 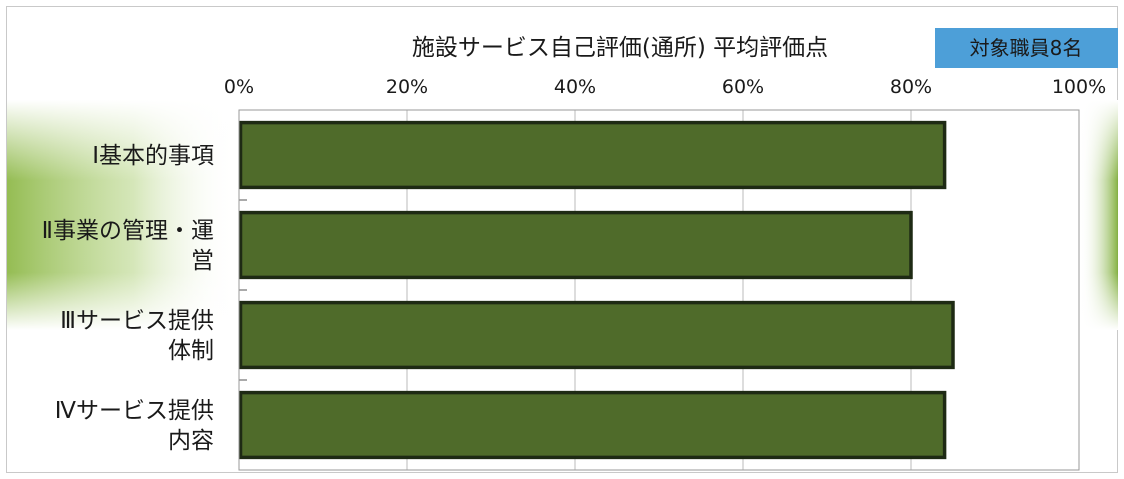 What do you see at coordinates (1079, 87) in the screenshot?
I see `x-tick-label-100: 100%` at bounding box center [1079, 87].